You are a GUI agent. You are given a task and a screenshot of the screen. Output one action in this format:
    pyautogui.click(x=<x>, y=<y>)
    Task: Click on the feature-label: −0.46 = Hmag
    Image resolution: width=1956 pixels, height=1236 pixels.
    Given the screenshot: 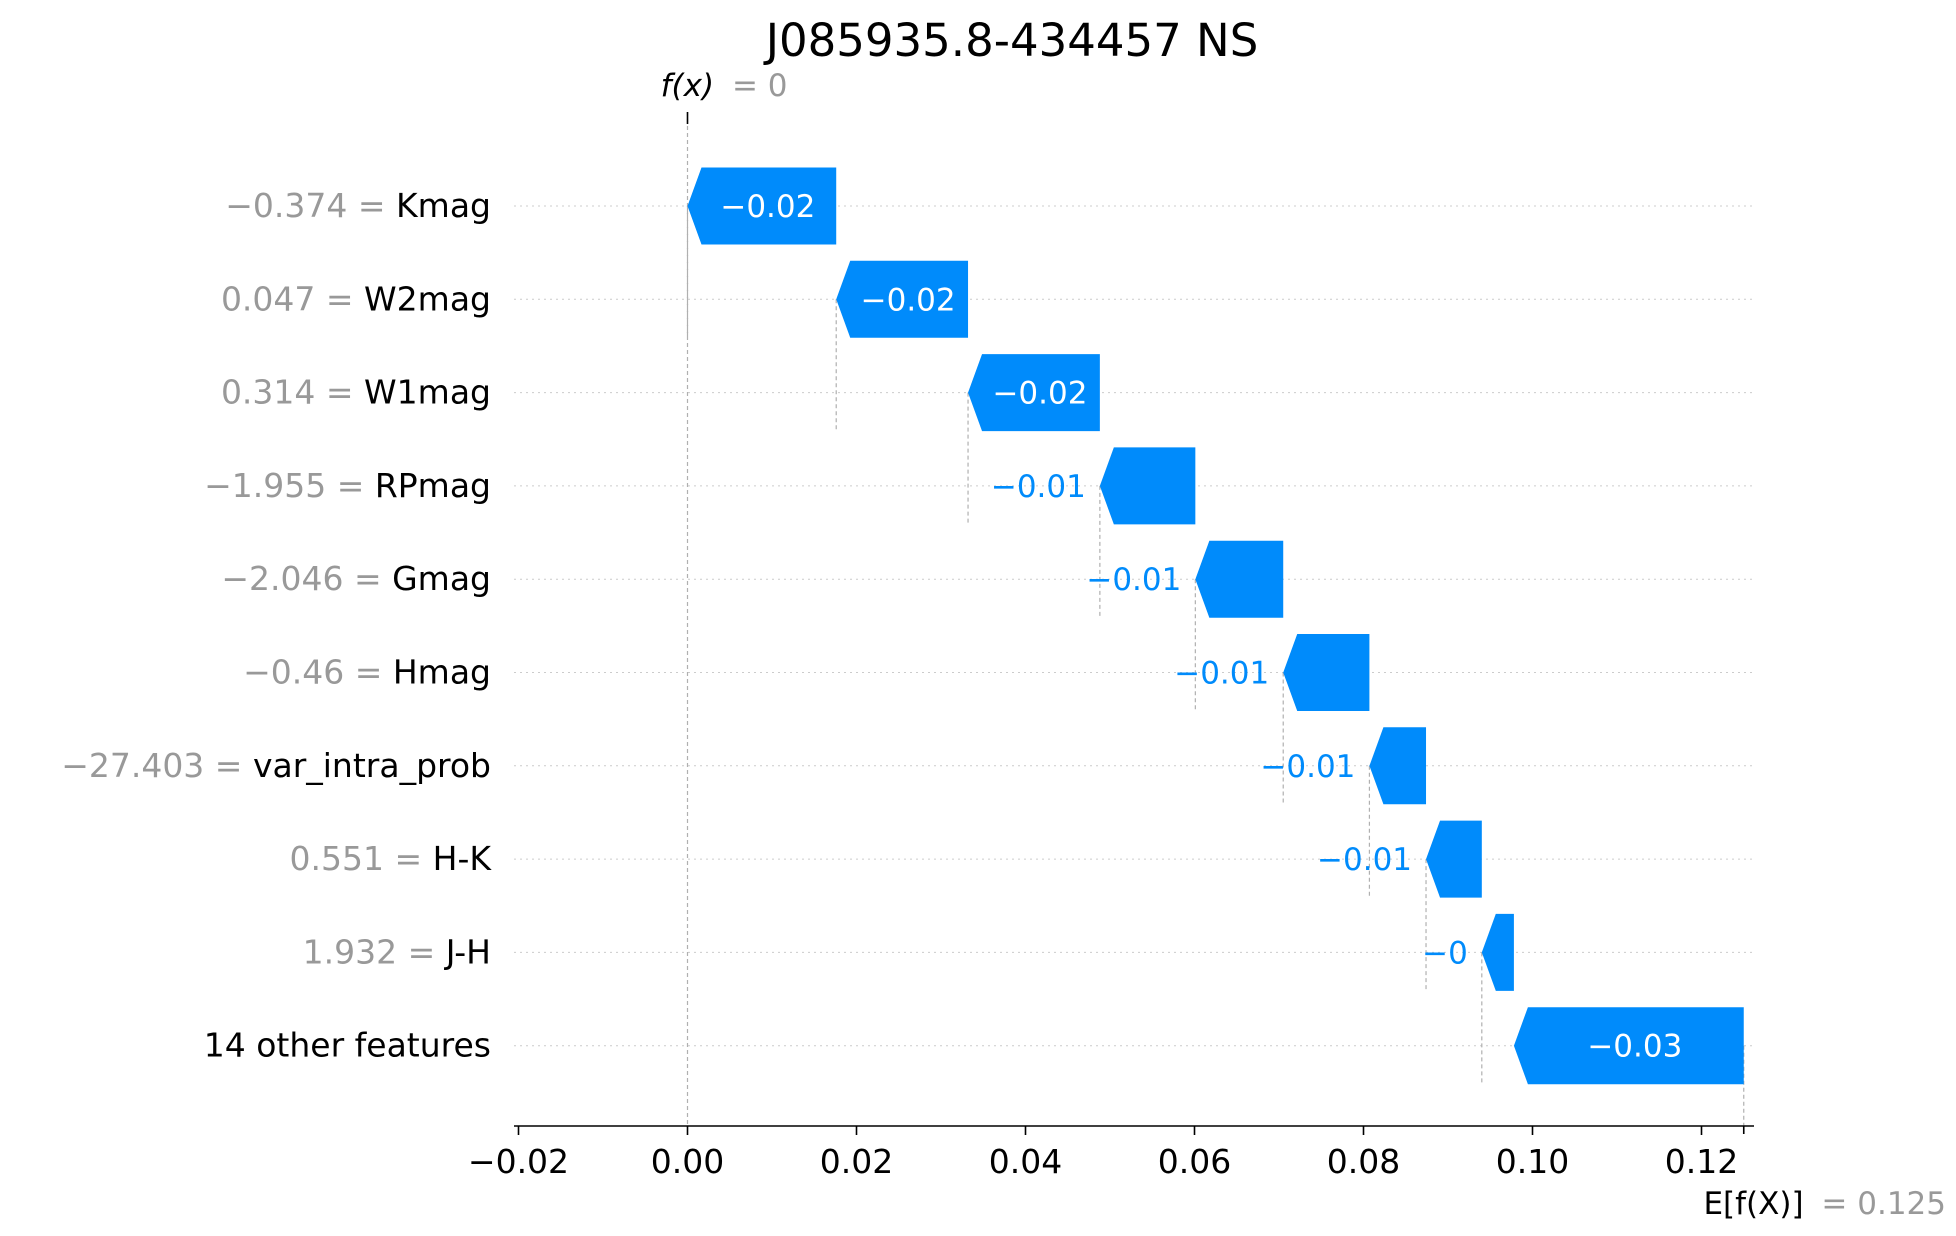 What is the action you would take?
    pyautogui.click(x=367, y=672)
    